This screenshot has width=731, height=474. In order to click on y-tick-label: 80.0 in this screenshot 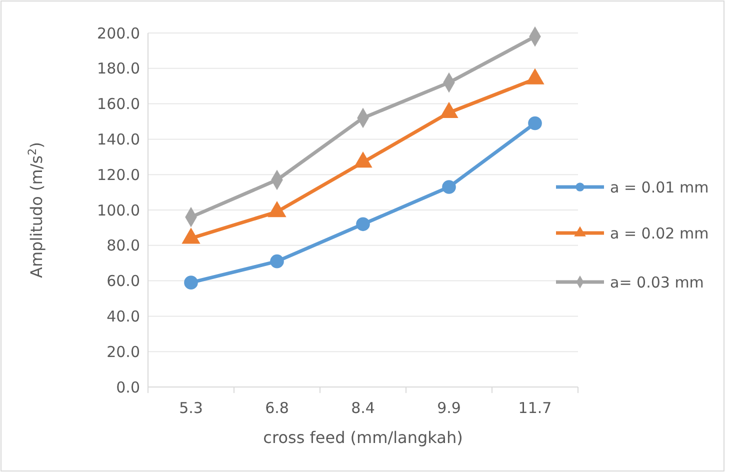, I will do `click(123, 245)`.